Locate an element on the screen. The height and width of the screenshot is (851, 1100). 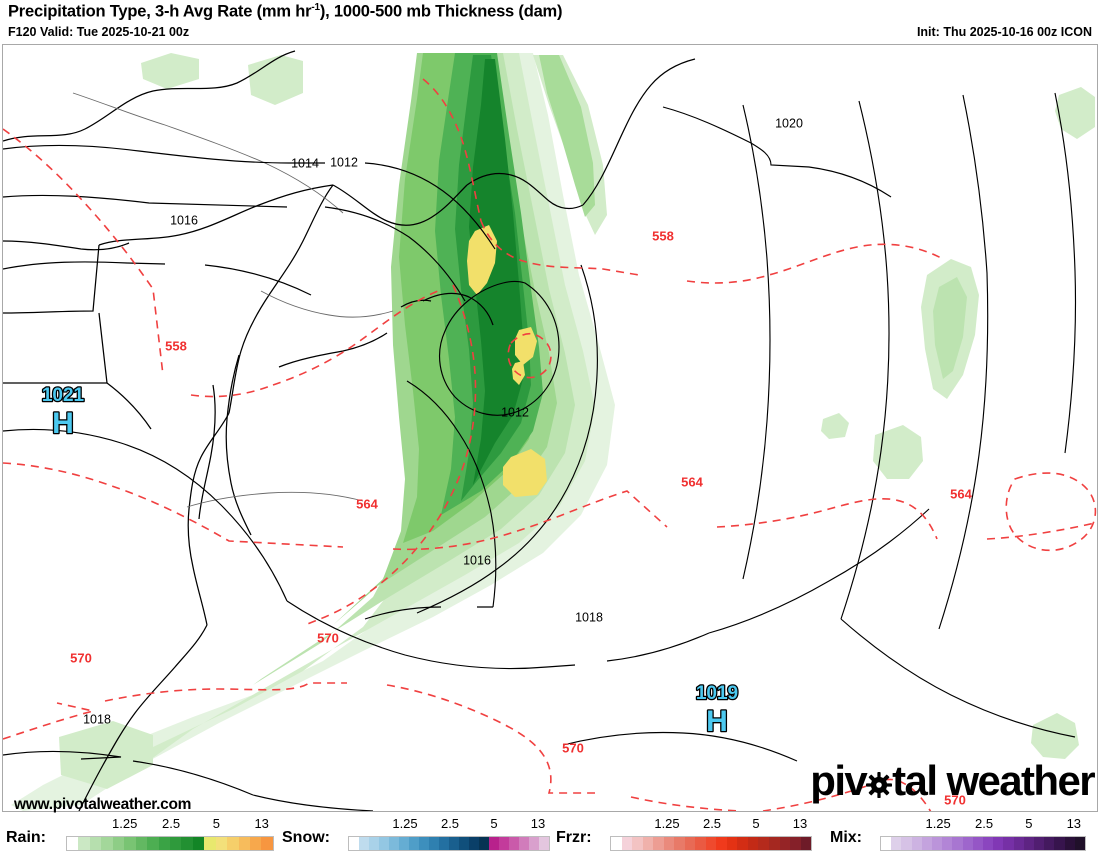
pressure-symbol: H is located at coordinates (63, 423).